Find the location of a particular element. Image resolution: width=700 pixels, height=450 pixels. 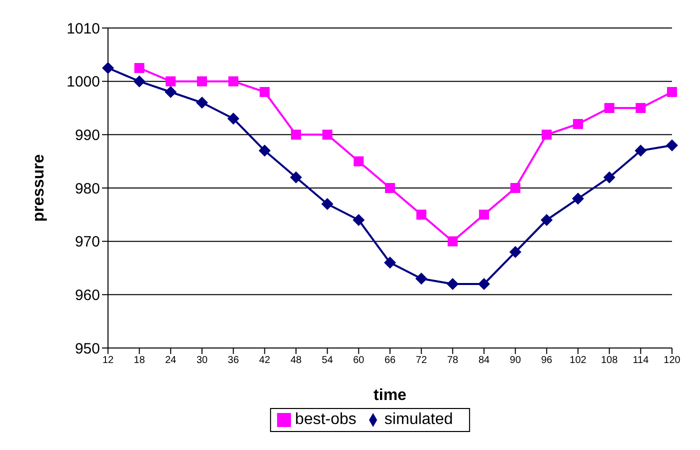

x-tick-label: 30 is located at coordinates (202, 360).